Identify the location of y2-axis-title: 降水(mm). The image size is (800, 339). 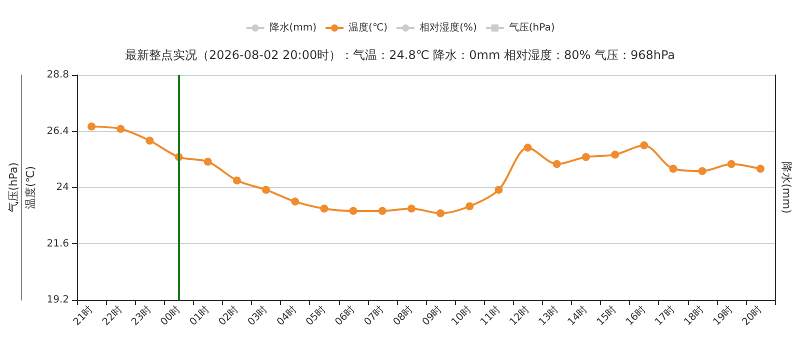
(786, 187).